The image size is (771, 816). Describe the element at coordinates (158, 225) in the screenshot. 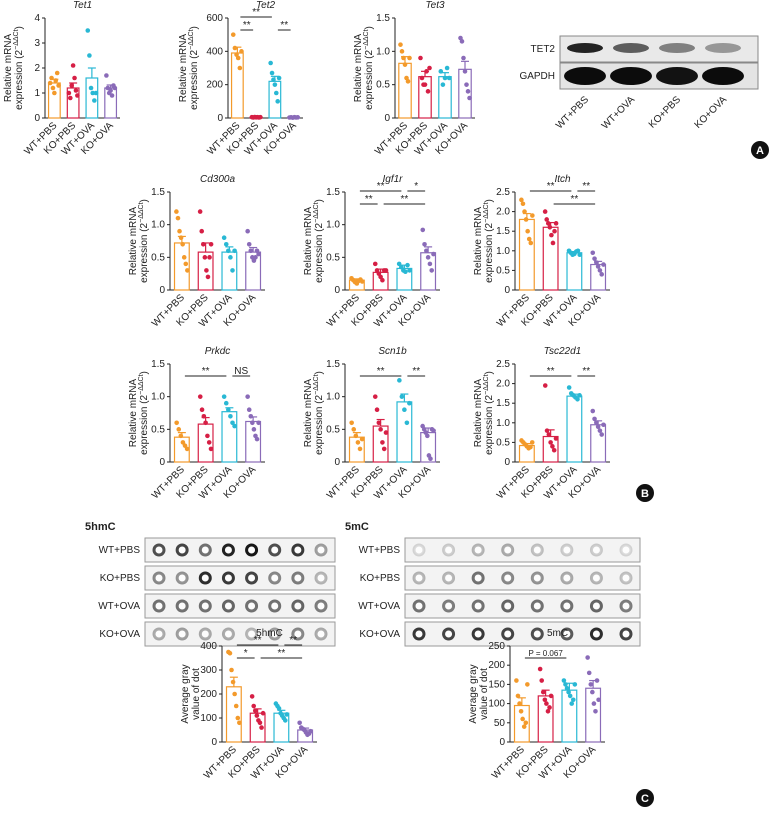

I see `y-tick-label: 1.0` at that location.